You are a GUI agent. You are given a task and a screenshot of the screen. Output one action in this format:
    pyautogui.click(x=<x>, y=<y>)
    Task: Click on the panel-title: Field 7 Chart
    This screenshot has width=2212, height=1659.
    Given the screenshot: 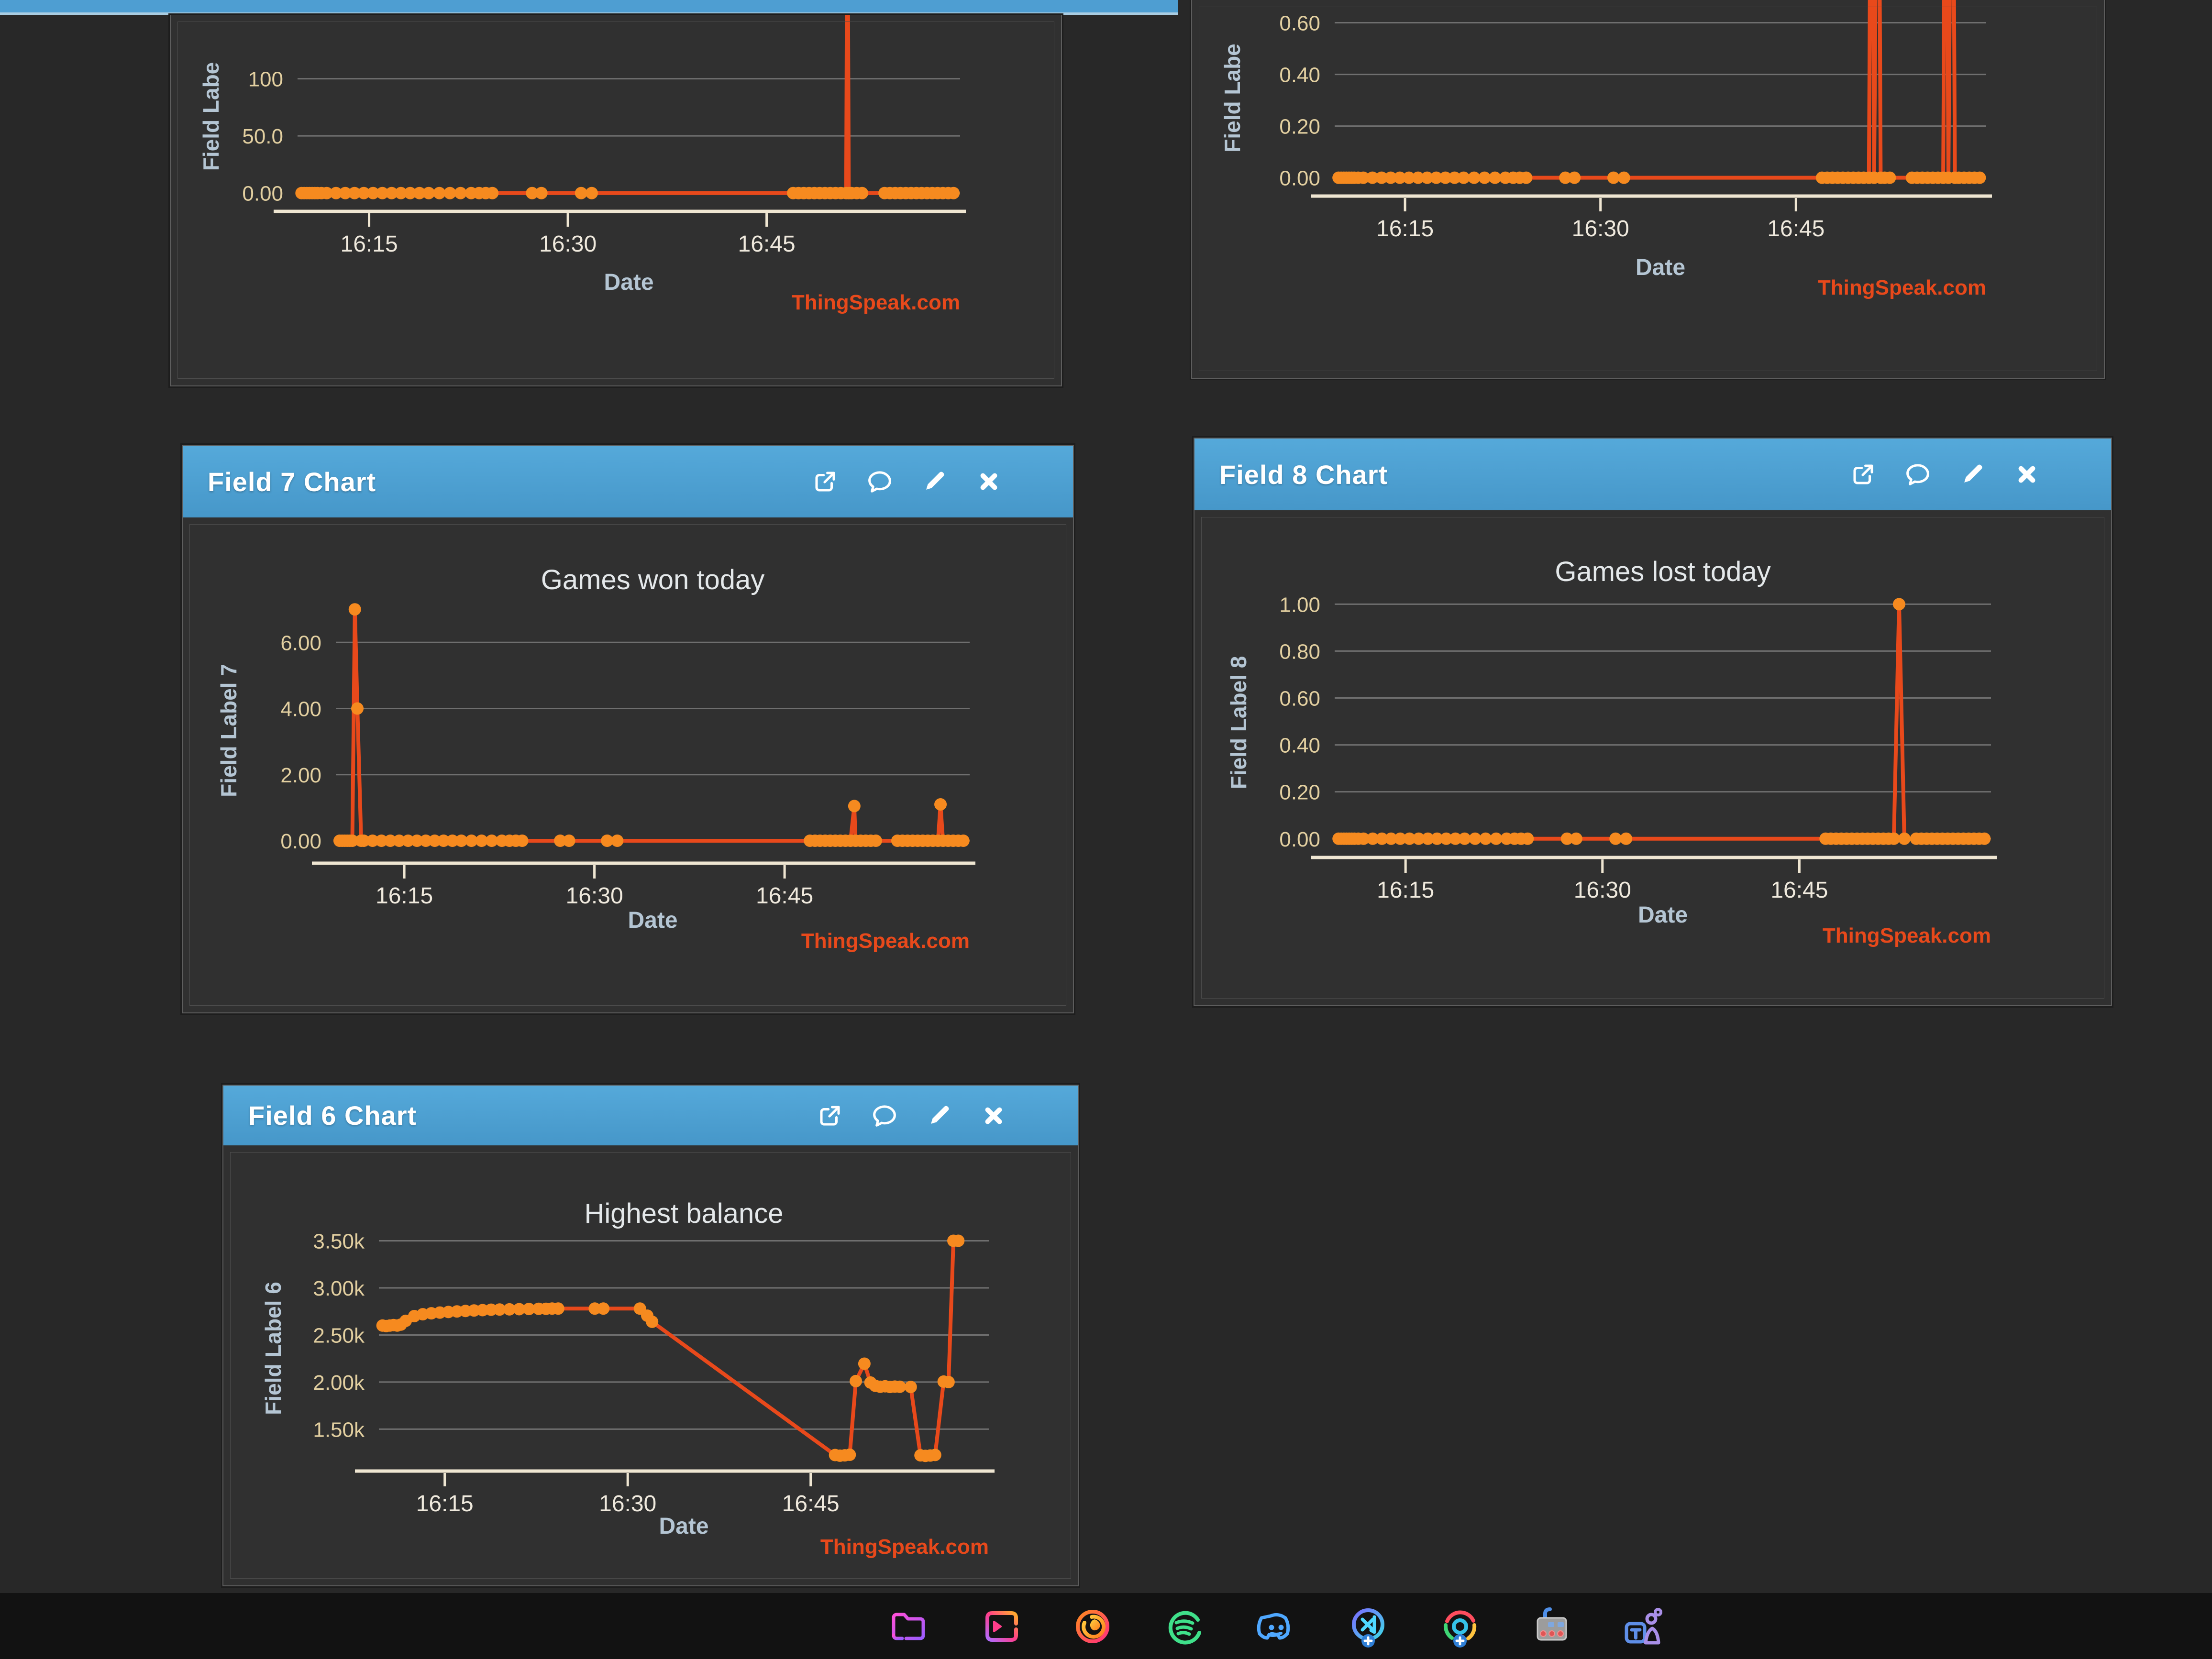 What is the action you would take?
    pyautogui.click(x=292, y=481)
    